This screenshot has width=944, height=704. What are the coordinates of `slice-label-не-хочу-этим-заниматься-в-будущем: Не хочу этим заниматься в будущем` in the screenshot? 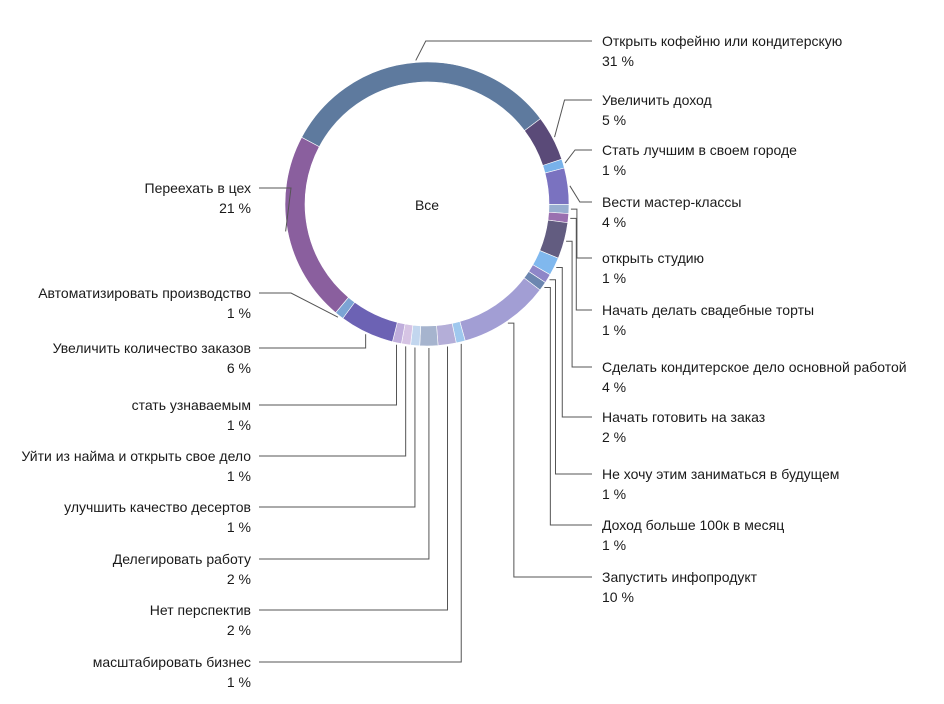 It's located at (720, 474).